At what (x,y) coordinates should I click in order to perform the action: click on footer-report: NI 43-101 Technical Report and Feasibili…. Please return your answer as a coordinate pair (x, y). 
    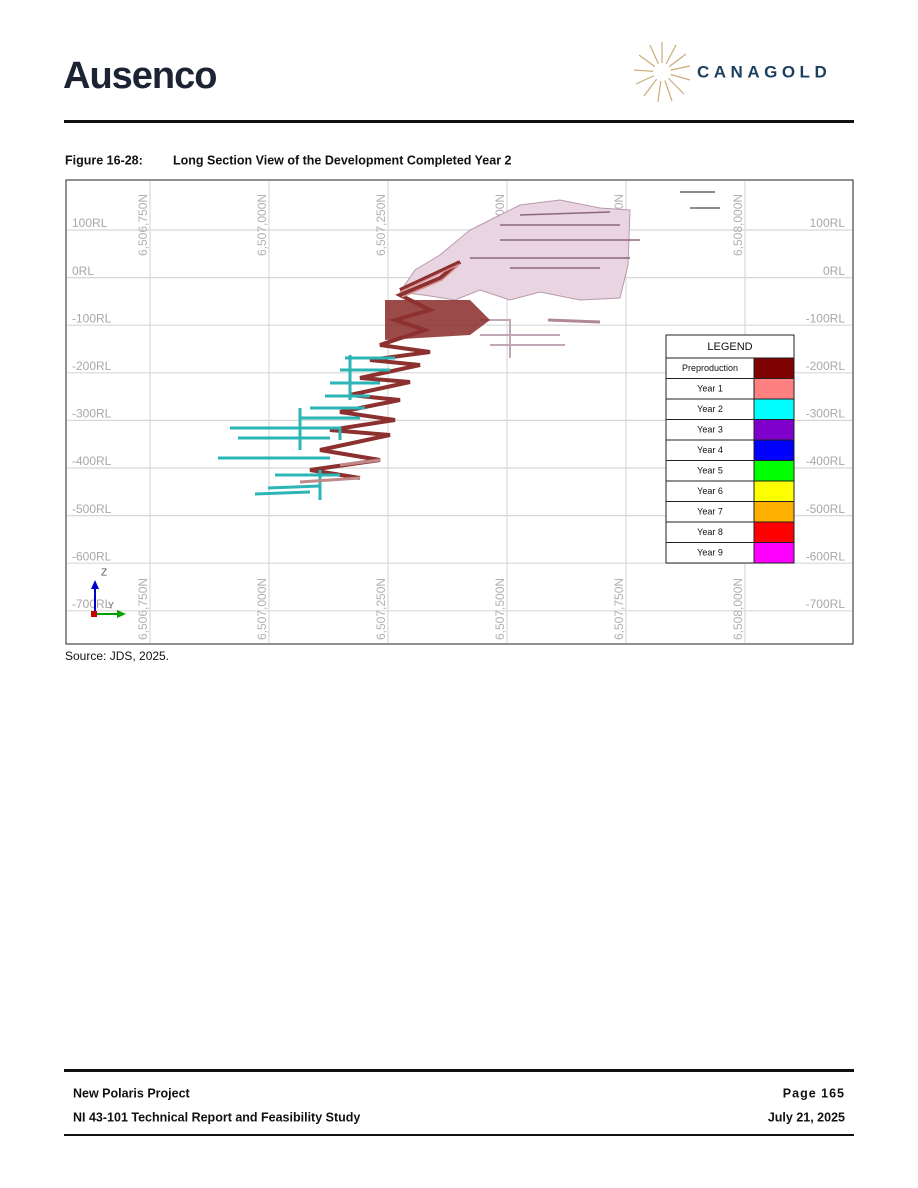
    Looking at the image, I should click on (216, 1117).